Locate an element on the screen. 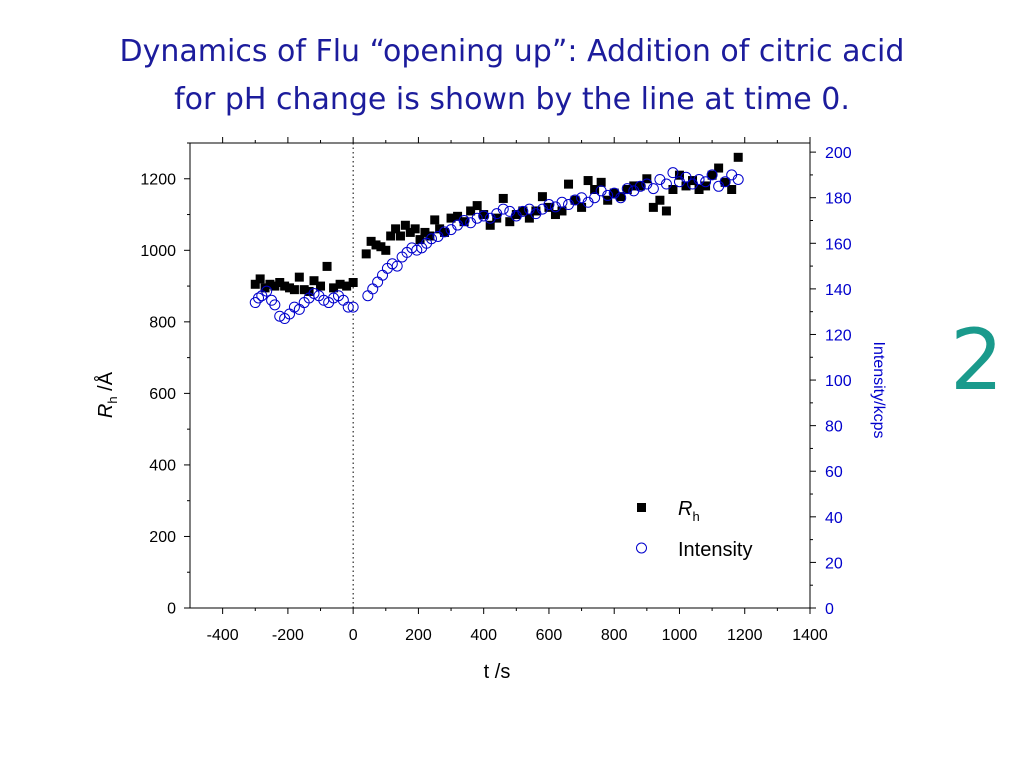 The image size is (1024, 768). x-axis-label: t /s is located at coordinates (497, 672).